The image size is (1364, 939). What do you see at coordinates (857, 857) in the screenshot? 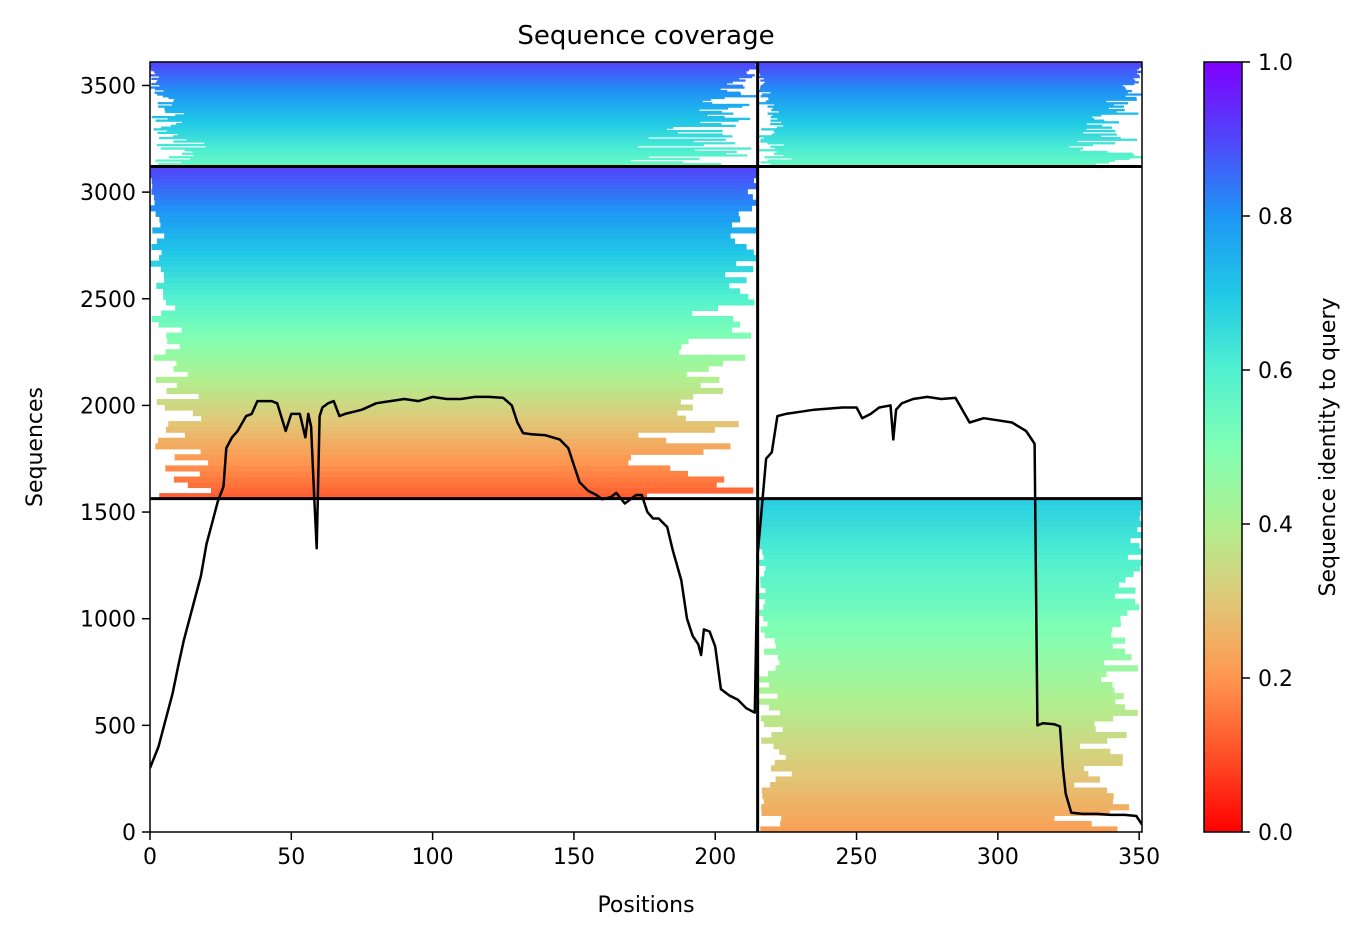
I see `x-tick-label: 250` at bounding box center [857, 857].